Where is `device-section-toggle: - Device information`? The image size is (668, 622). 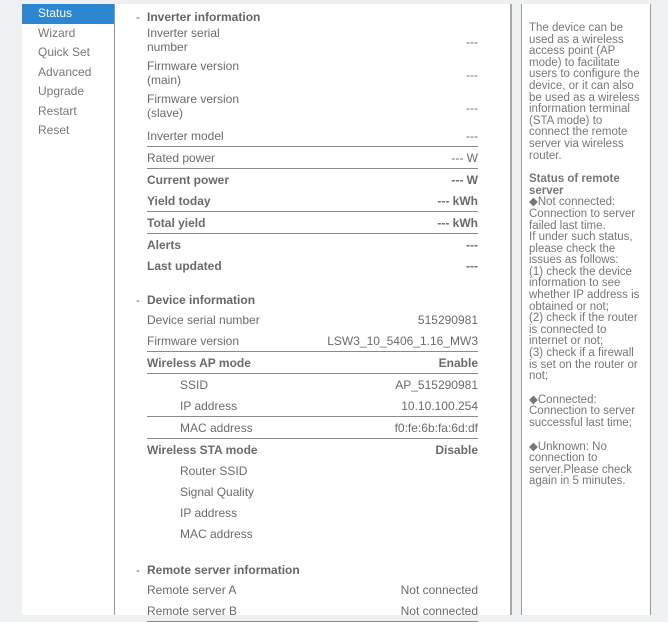
device-section-toggle: - Device information is located at coordinates (196, 300).